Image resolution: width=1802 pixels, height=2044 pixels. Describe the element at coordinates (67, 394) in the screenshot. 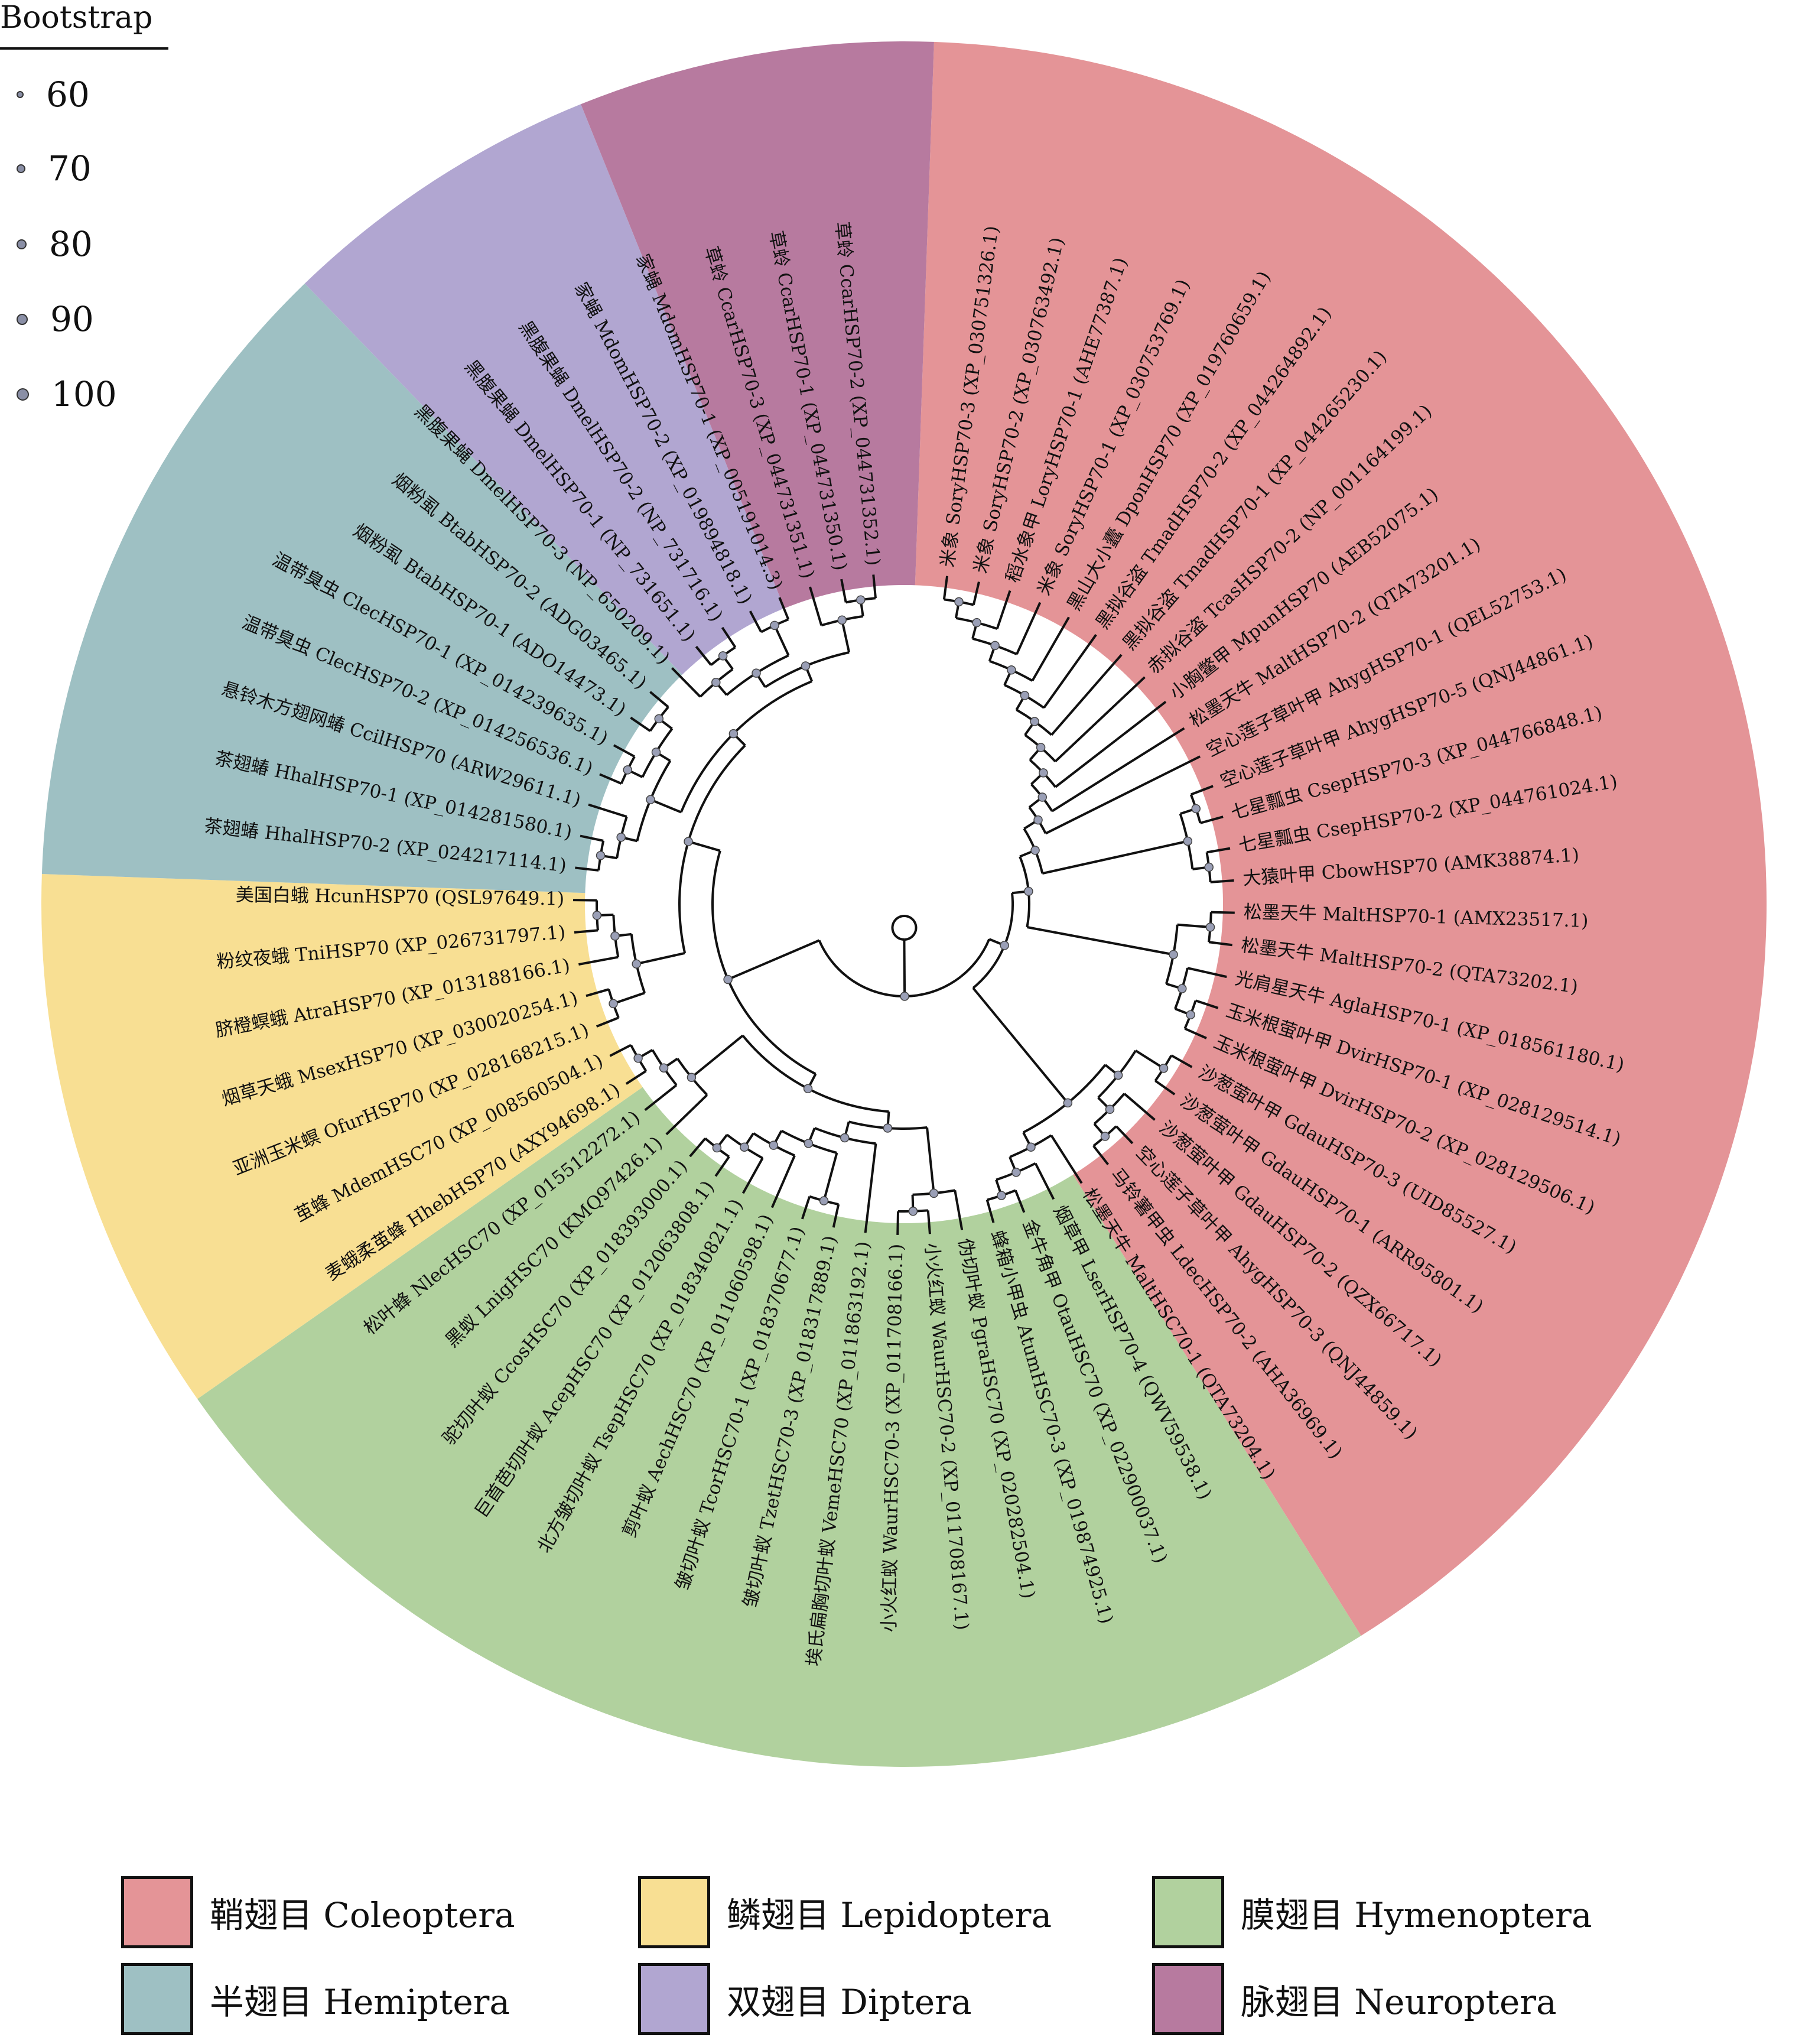

I see `bootstrap-level-100: 100` at that location.